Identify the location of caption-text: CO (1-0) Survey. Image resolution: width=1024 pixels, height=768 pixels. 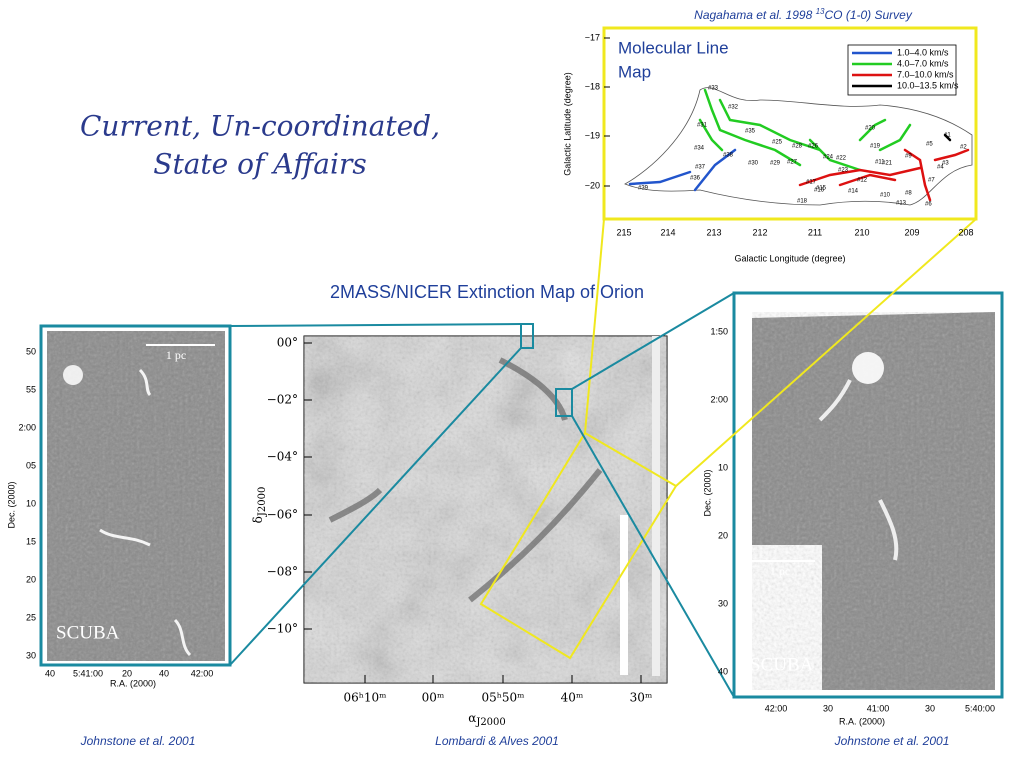
(868, 15).